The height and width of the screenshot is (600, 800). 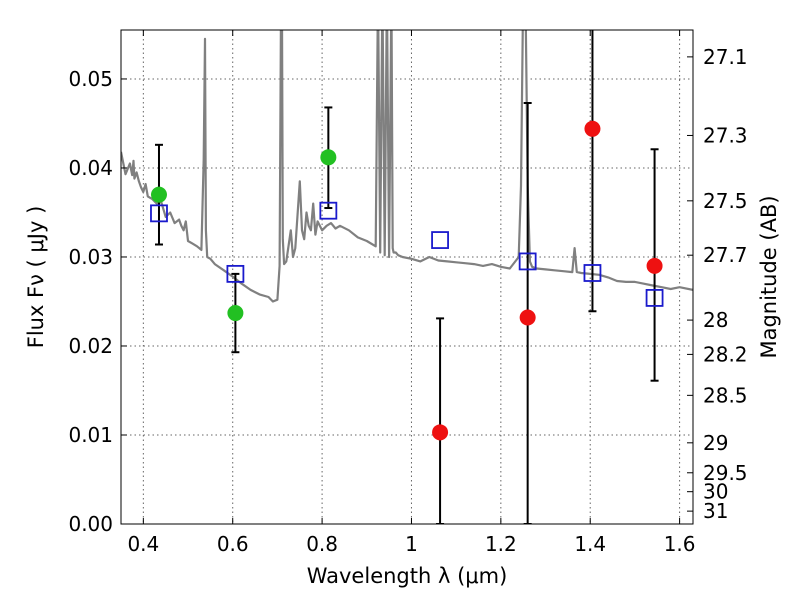 I want to click on right-tick-label: 31, so click(x=715, y=511).